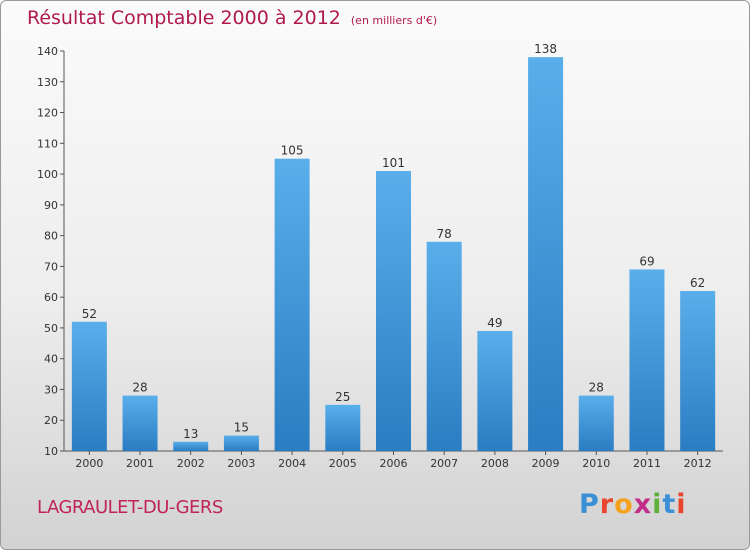 This screenshot has height=550, width=750. I want to click on value-label-2000: 52, so click(89, 314).